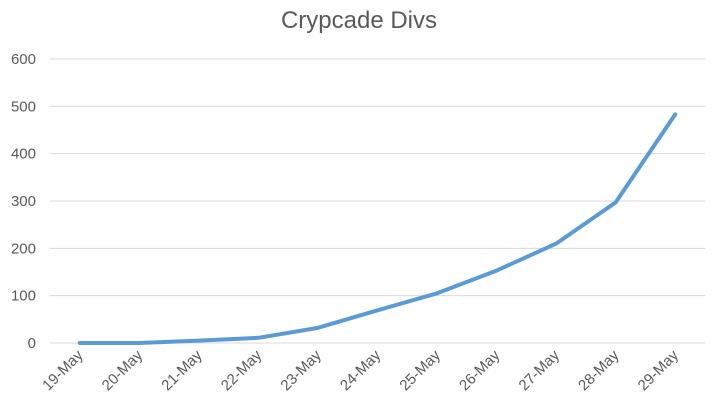  Describe the element at coordinates (599, 370) in the screenshot. I see `x-tick-label: 28-May` at that location.